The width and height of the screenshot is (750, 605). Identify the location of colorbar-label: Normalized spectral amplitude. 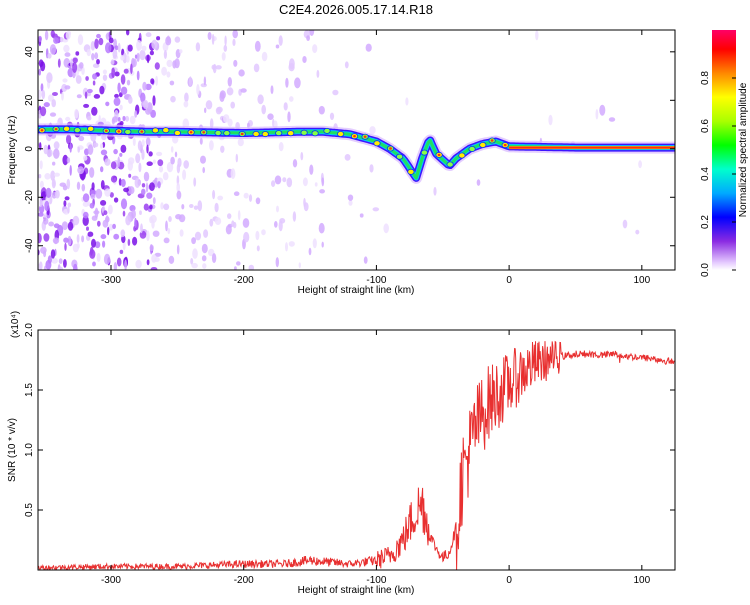
(743, 149).